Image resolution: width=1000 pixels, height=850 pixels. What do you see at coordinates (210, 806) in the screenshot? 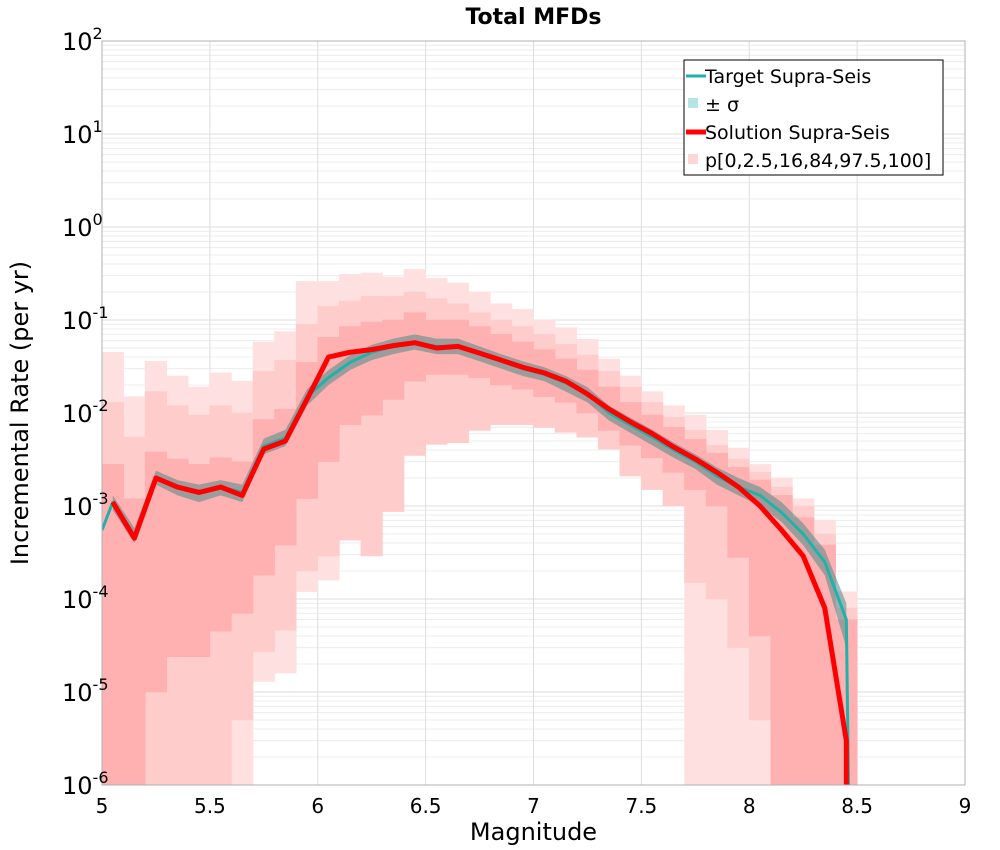
I see `x-tick-label: 5.5` at bounding box center [210, 806].